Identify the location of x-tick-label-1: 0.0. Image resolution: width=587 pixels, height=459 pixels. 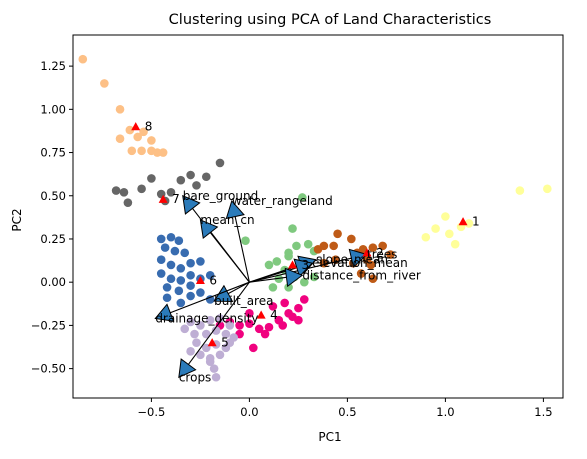
(249, 412).